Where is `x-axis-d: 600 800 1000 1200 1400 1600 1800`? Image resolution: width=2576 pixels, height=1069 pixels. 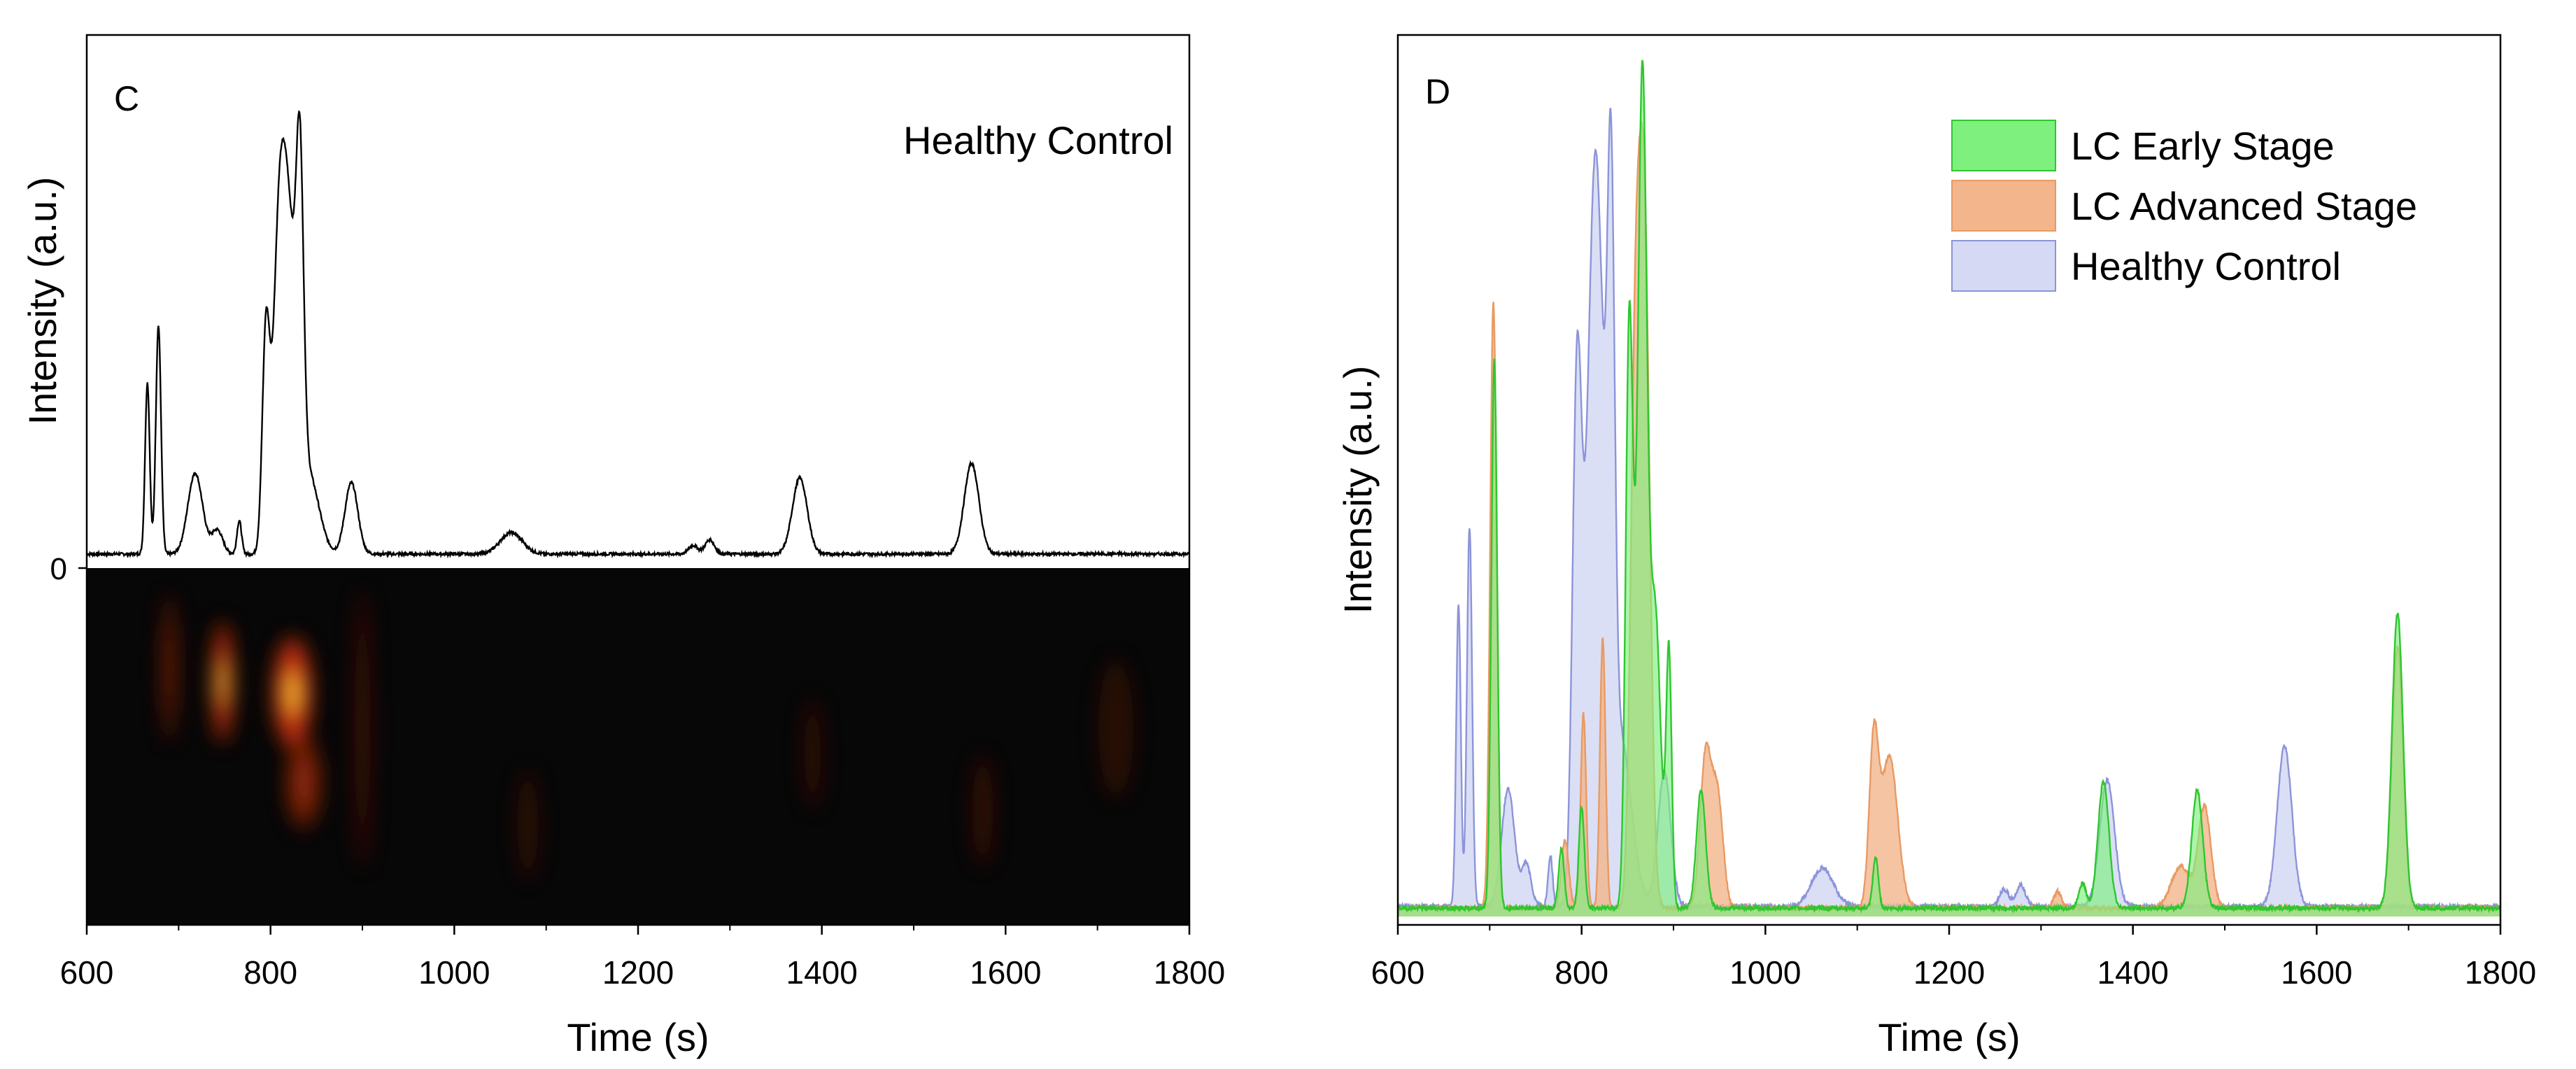
x-axis-d: 600 800 1000 1200 1400 1600 1800 is located at coordinates (1953, 958).